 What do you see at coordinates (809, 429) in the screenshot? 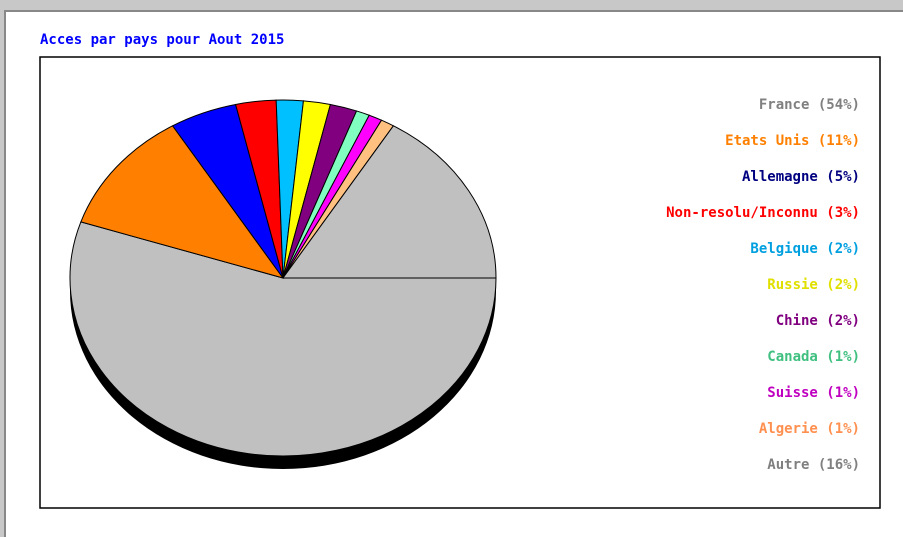
I see `legend-label: Algerie (1%)` at bounding box center [809, 429].